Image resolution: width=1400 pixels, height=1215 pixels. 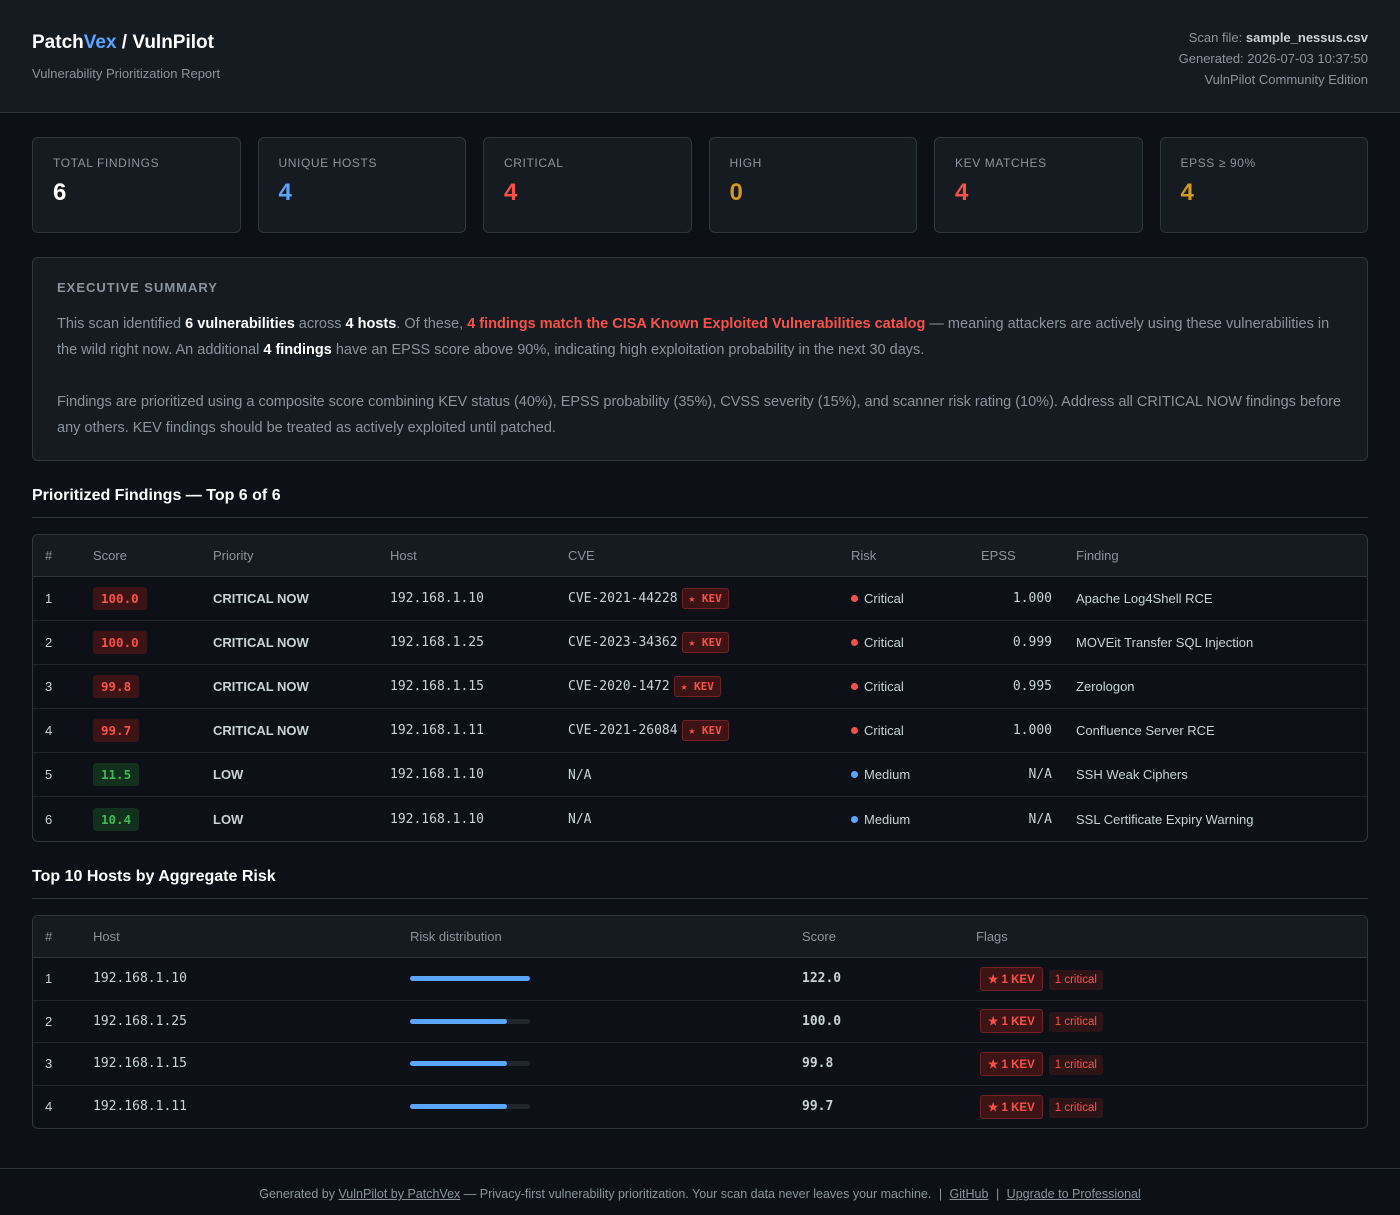 I want to click on stat-value: 6, so click(x=60, y=192).